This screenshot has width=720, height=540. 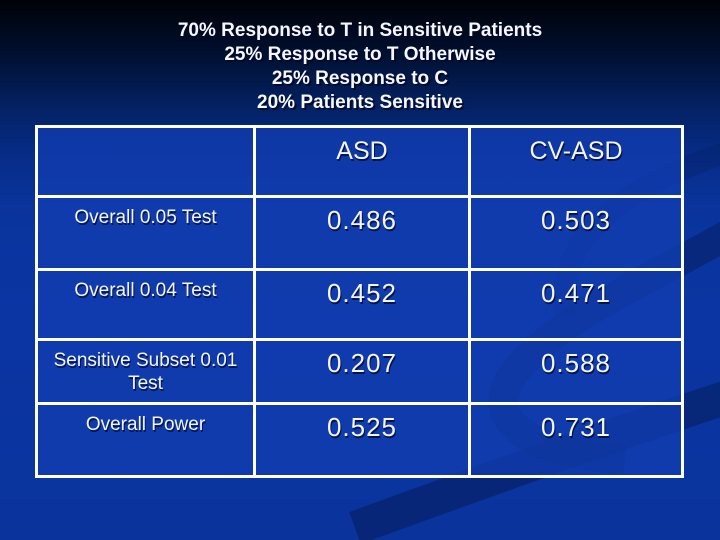 What do you see at coordinates (147, 163) in the screenshot?
I see `header-empty-cell` at bounding box center [147, 163].